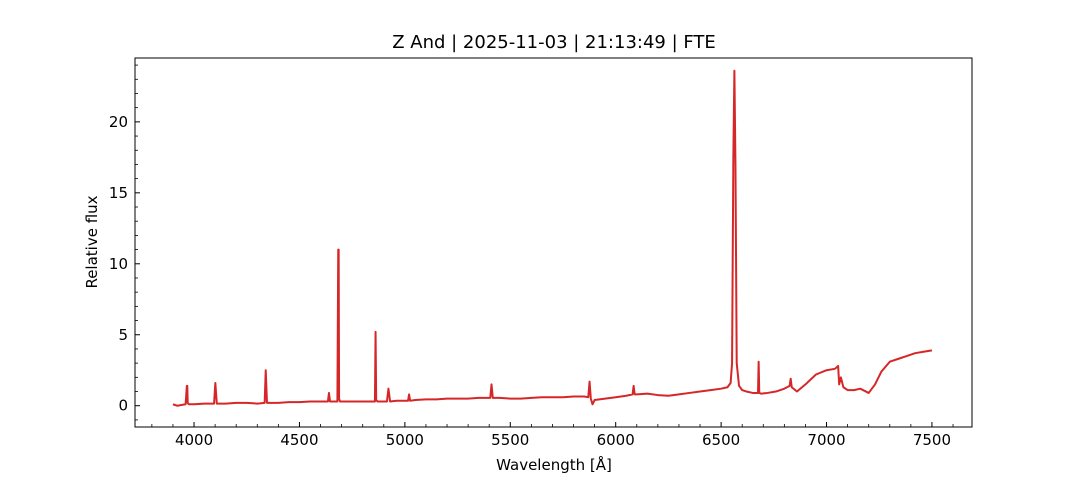  Describe the element at coordinates (405, 440) in the screenshot. I see `x-tick-label: 5000` at that location.